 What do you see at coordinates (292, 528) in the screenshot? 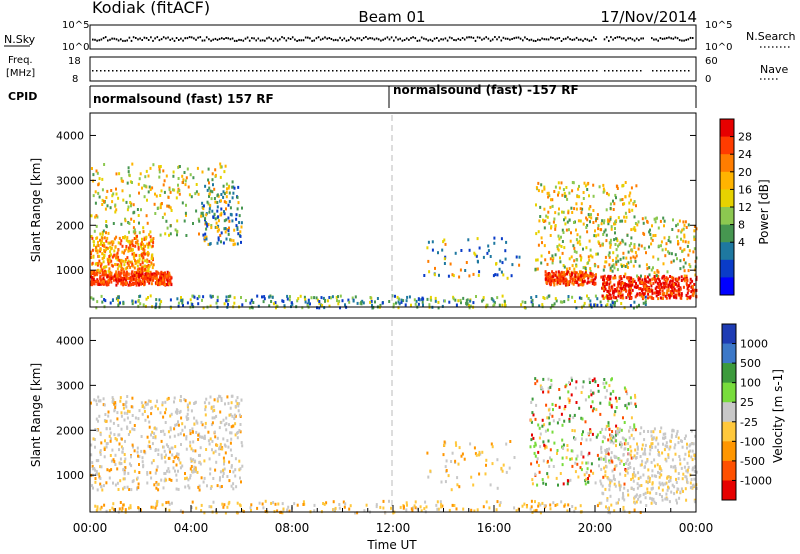
I see `x-tick-label: 08:00` at bounding box center [292, 528].